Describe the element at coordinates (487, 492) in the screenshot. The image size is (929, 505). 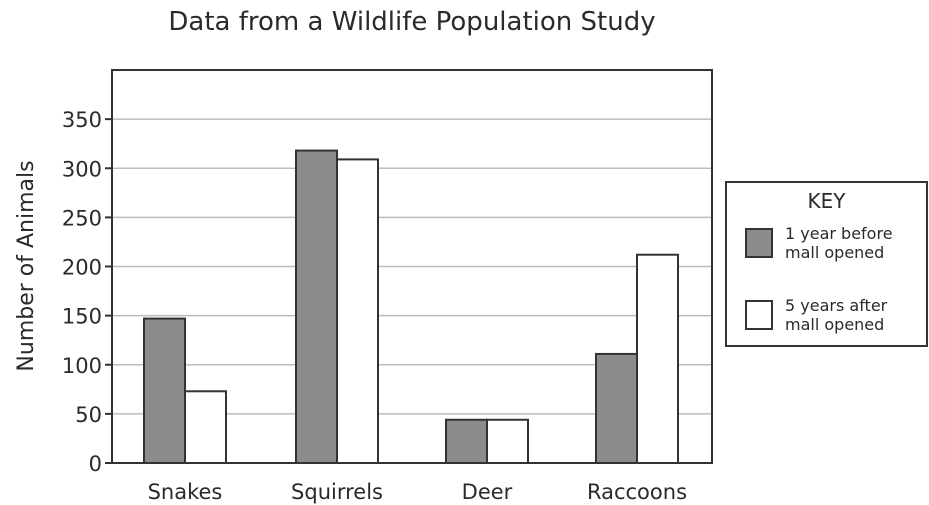
I see `x-category-label-deer: Deer` at that location.